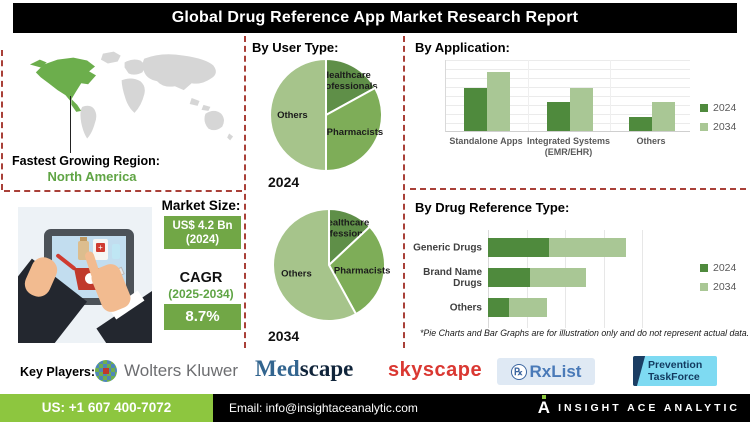 The height and width of the screenshot is (422, 750). I want to click on medscape-part1: Med, so click(277, 368).